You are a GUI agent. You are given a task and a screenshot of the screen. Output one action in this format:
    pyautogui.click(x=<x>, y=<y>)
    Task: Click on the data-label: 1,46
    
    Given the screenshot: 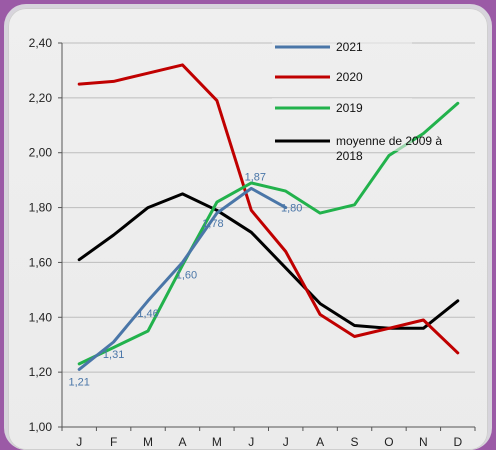 What is the action you would take?
    pyautogui.click(x=147, y=314)
    